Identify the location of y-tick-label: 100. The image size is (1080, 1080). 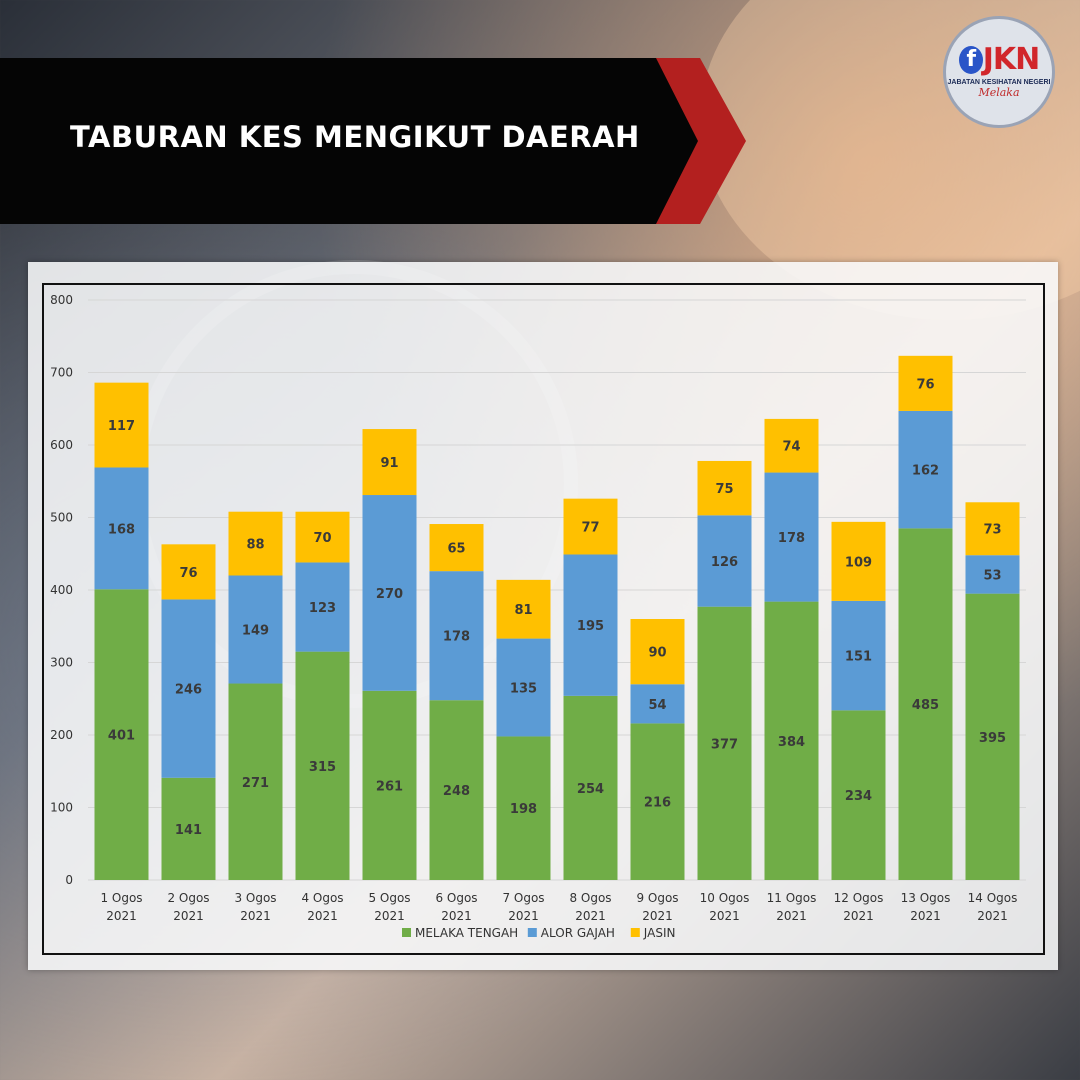
(61, 808).